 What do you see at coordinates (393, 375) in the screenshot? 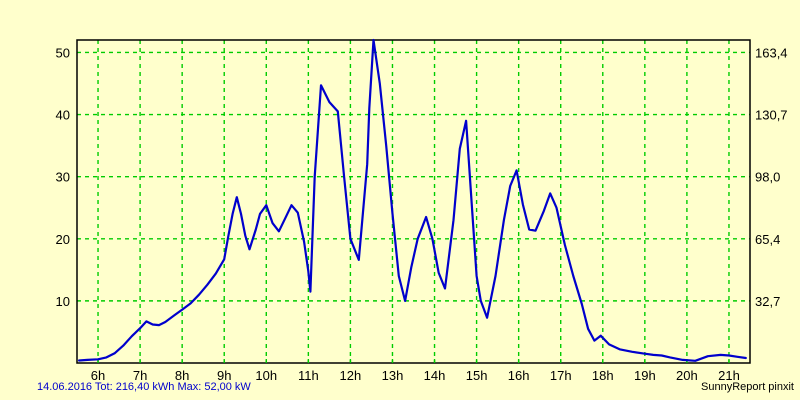
I see `x-axis-tick-label: 13h` at bounding box center [393, 375].